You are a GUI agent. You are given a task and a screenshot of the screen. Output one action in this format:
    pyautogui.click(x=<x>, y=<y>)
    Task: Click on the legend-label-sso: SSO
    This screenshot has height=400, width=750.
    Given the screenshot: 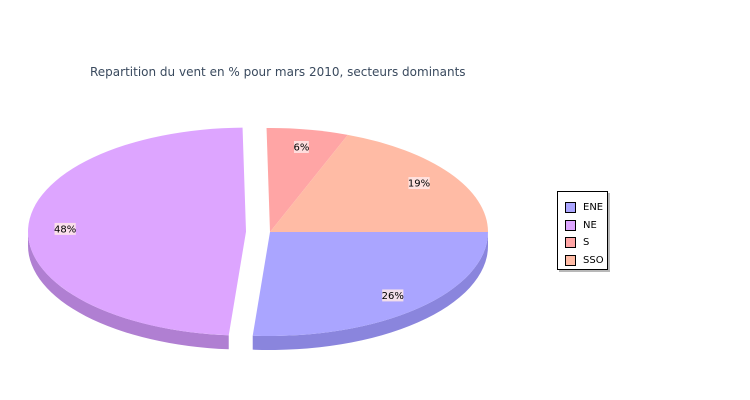 What is the action you would take?
    pyautogui.click(x=593, y=260)
    